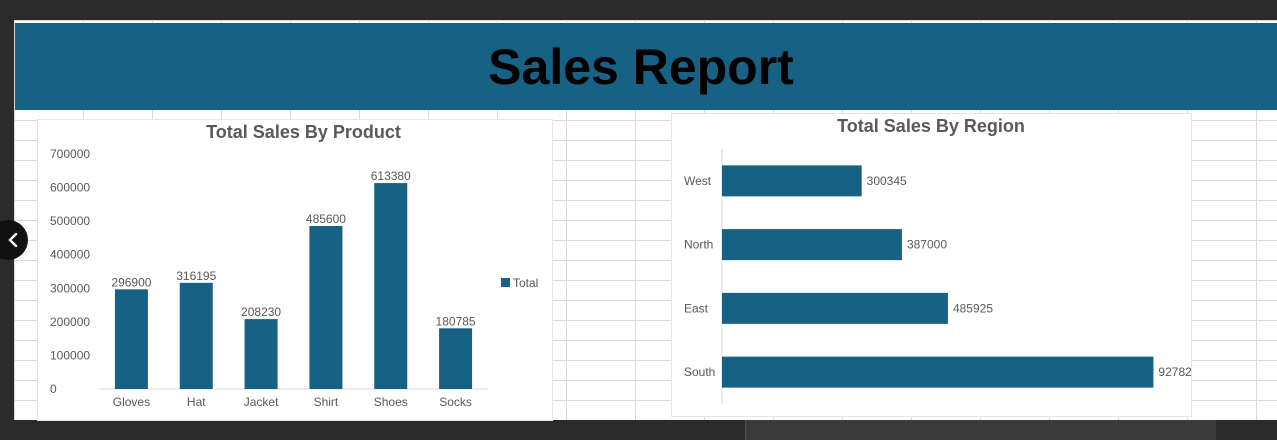 The width and height of the screenshot is (1277, 440). I want to click on sheet-bottom-bar, so click(638, 430).